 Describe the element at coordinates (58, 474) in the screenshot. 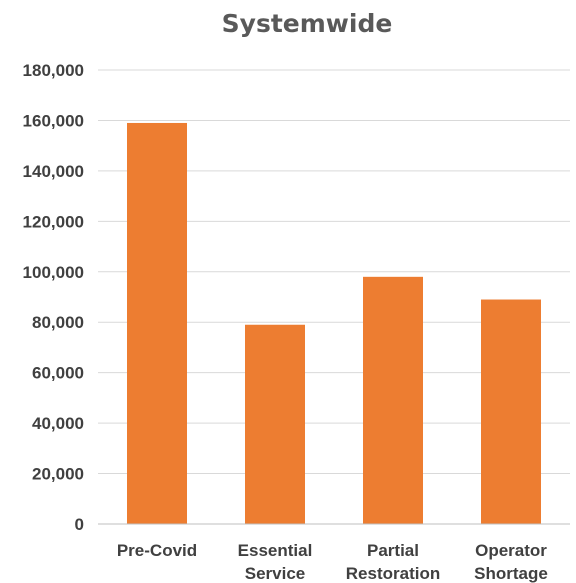

I see `y-tick-label: 20,000` at that location.